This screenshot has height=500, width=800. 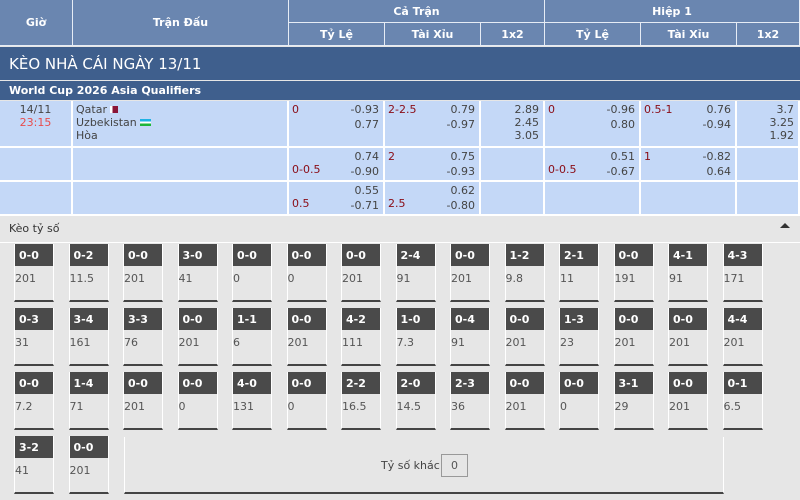 I want to click on odds-1x2-value: 3.25, so click(x=782, y=122).